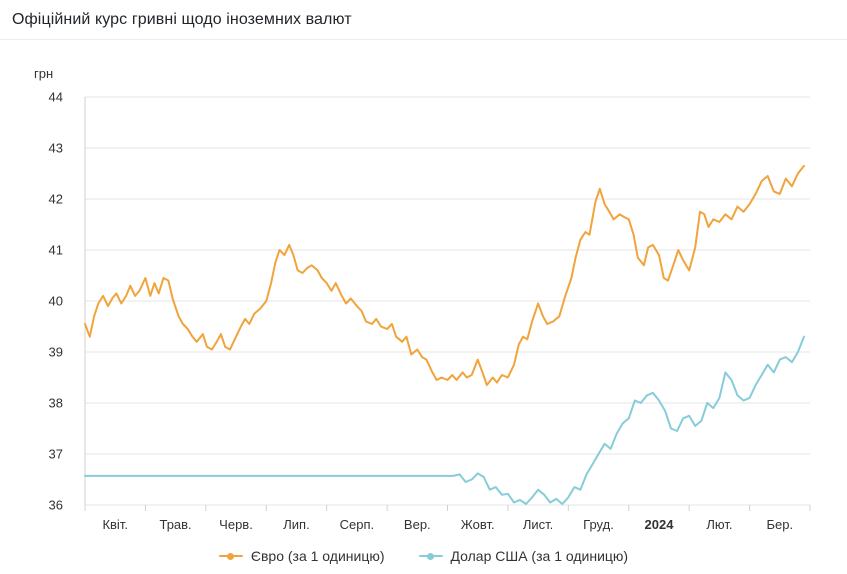 Image resolution: width=847 pixels, height=574 pixels. What do you see at coordinates (56, 352) in the screenshot?
I see `y-axis-tick-label: 39` at bounding box center [56, 352].